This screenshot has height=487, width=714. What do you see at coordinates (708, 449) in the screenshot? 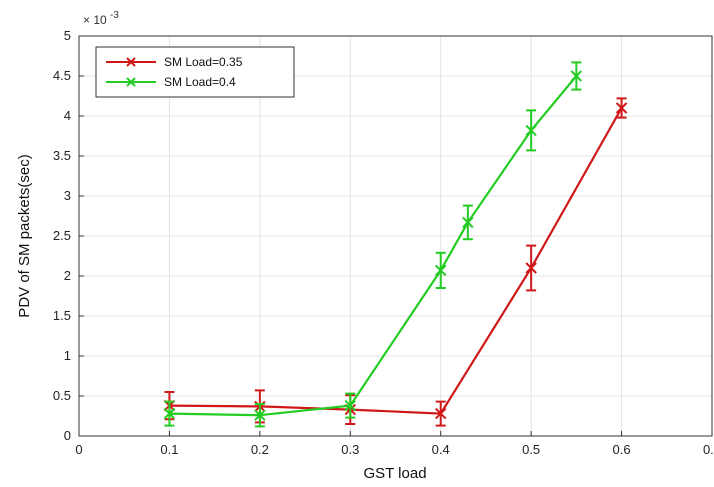
I see `x-tick-label: 0.7` at bounding box center [708, 449].